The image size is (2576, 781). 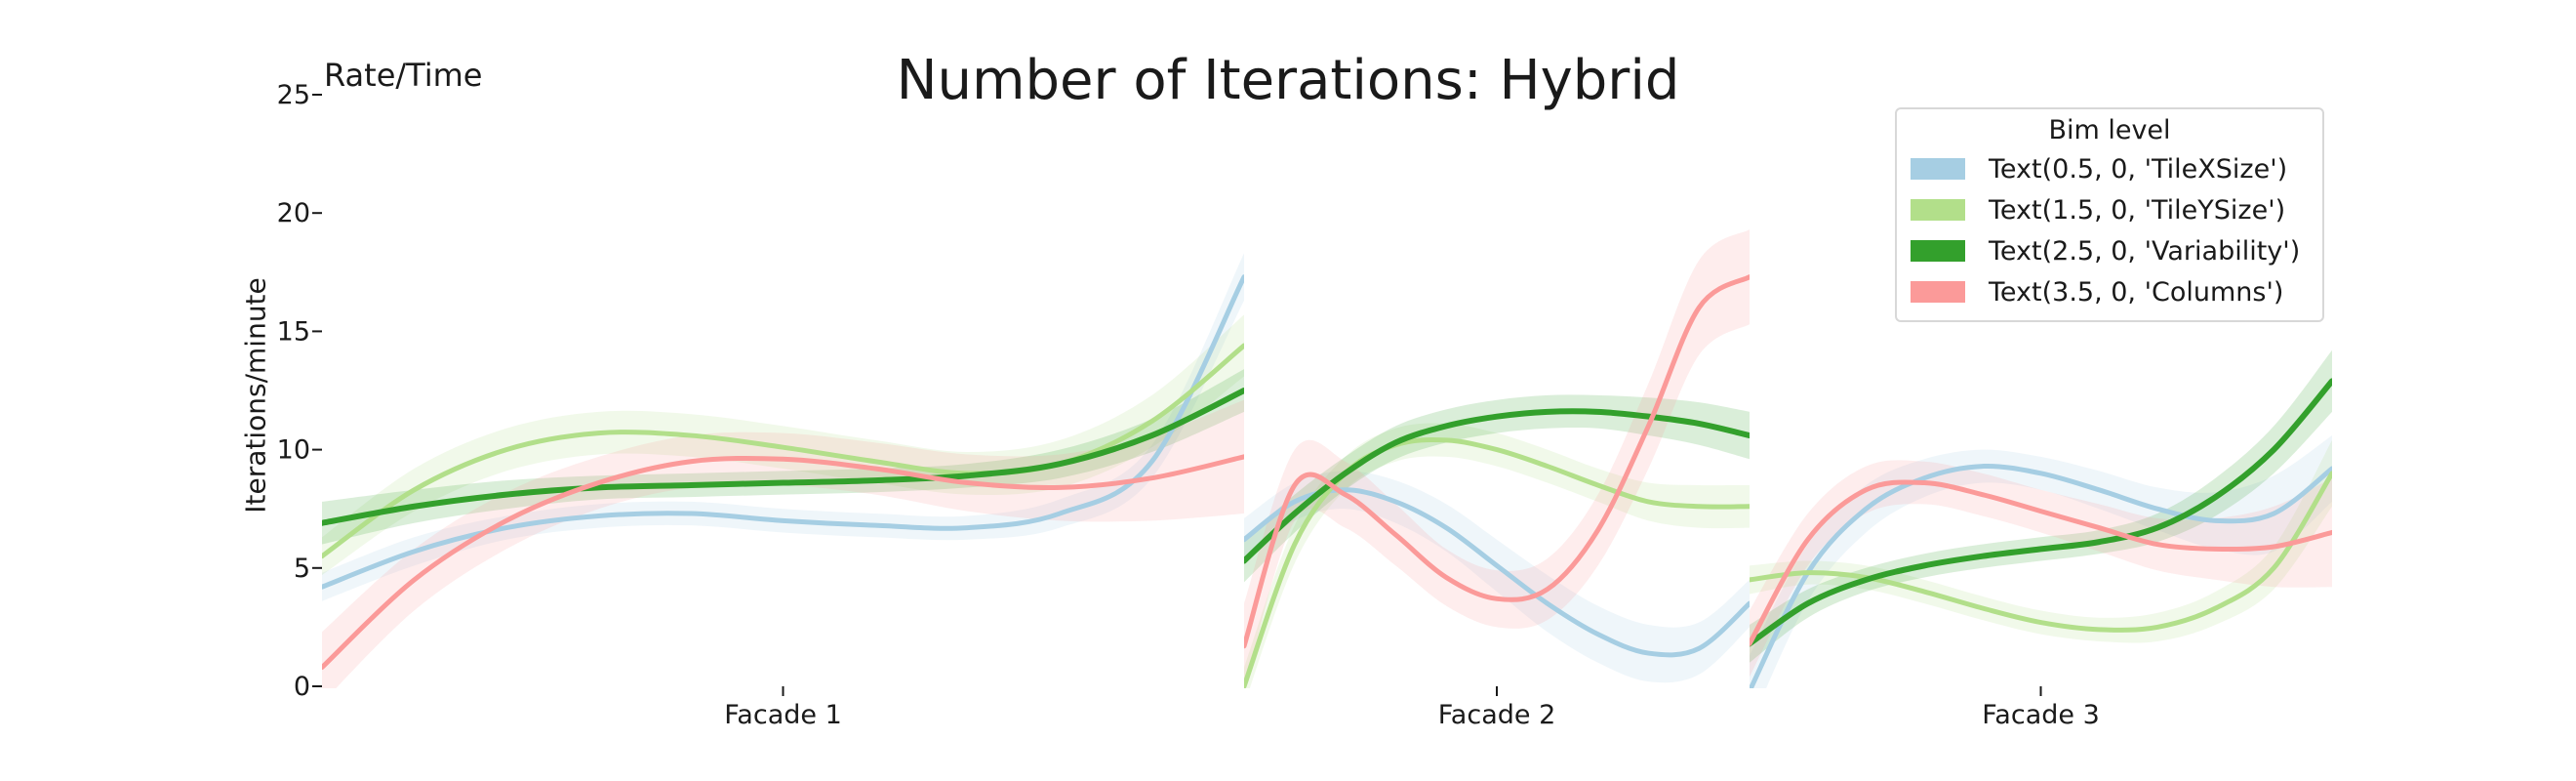 What do you see at coordinates (1497, 715) in the screenshot?
I see `x-tick-label: Facade 2` at bounding box center [1497, 715].